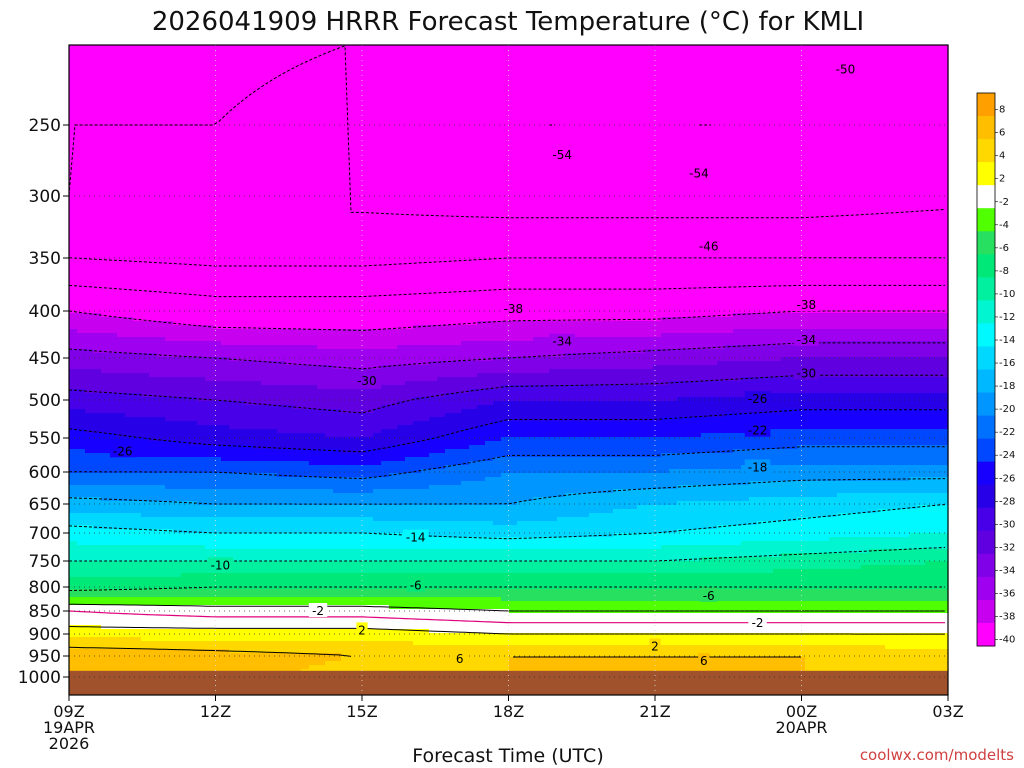 The height and width of the screenshot is (768, 1024). I want to click on contour-label-bg, so click(845, 68).